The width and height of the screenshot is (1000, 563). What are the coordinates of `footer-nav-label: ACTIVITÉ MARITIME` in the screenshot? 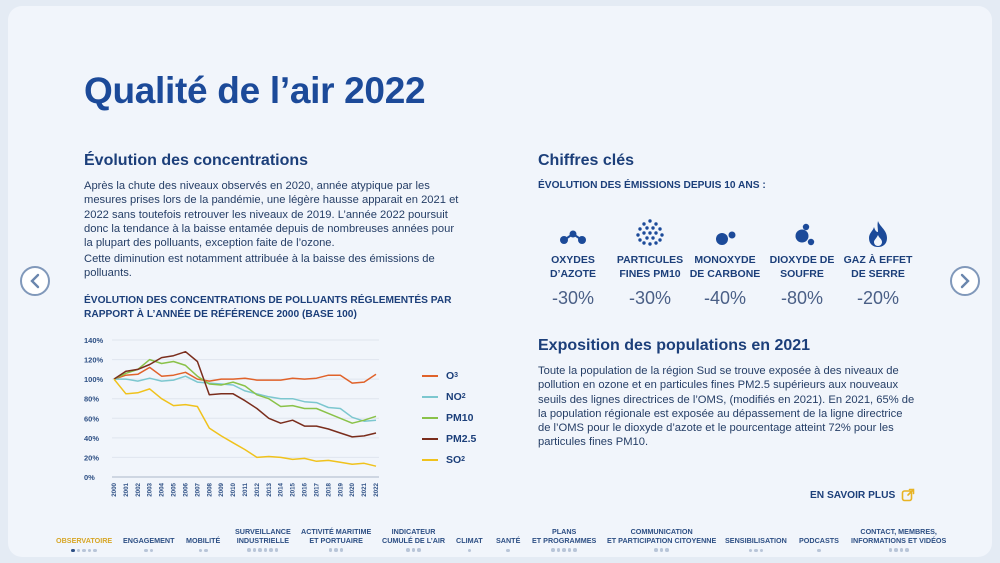 It's located at (336, 531).